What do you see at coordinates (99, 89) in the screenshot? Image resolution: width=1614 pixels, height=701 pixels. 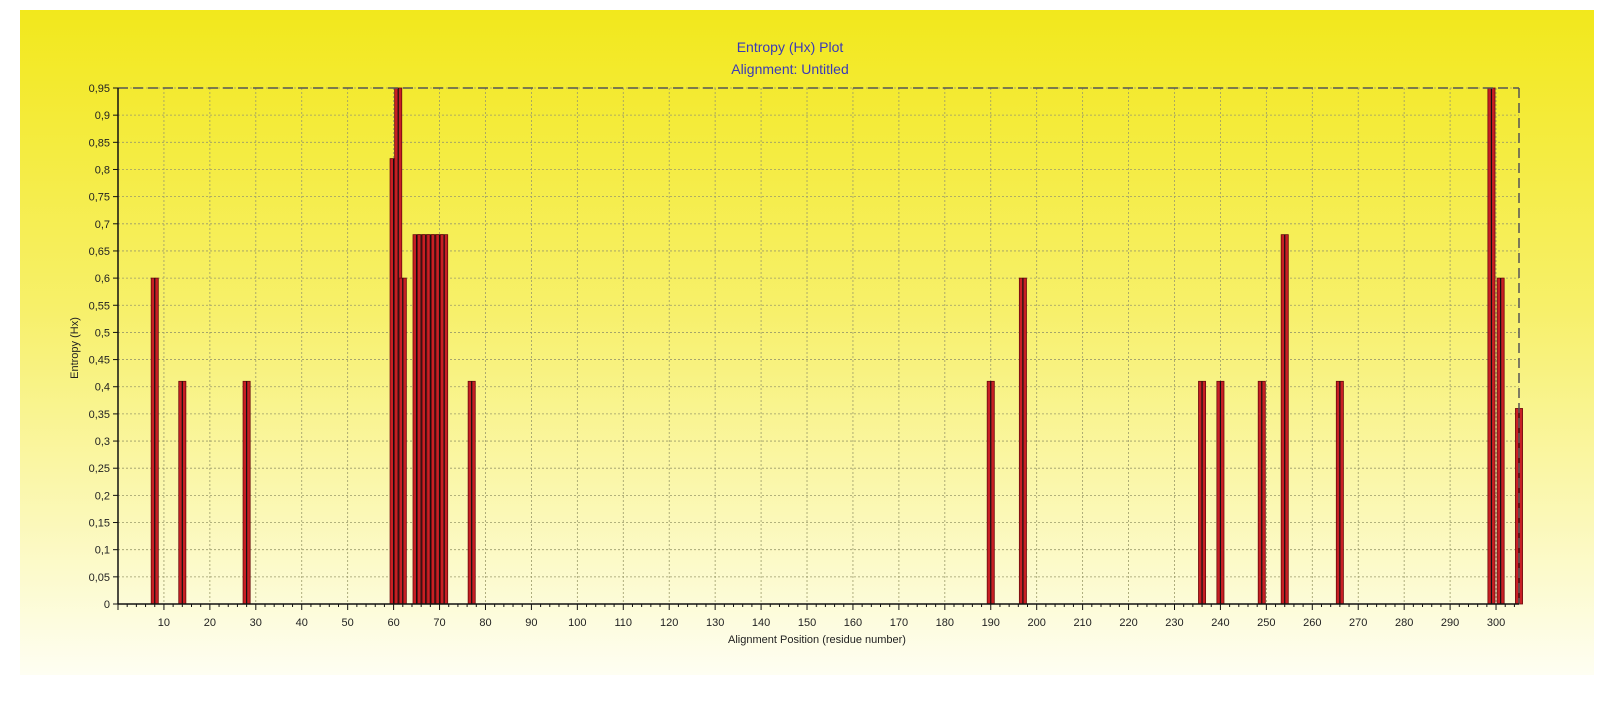 I see `y-tick-label: 0,95` at bounding box center [99, 89].